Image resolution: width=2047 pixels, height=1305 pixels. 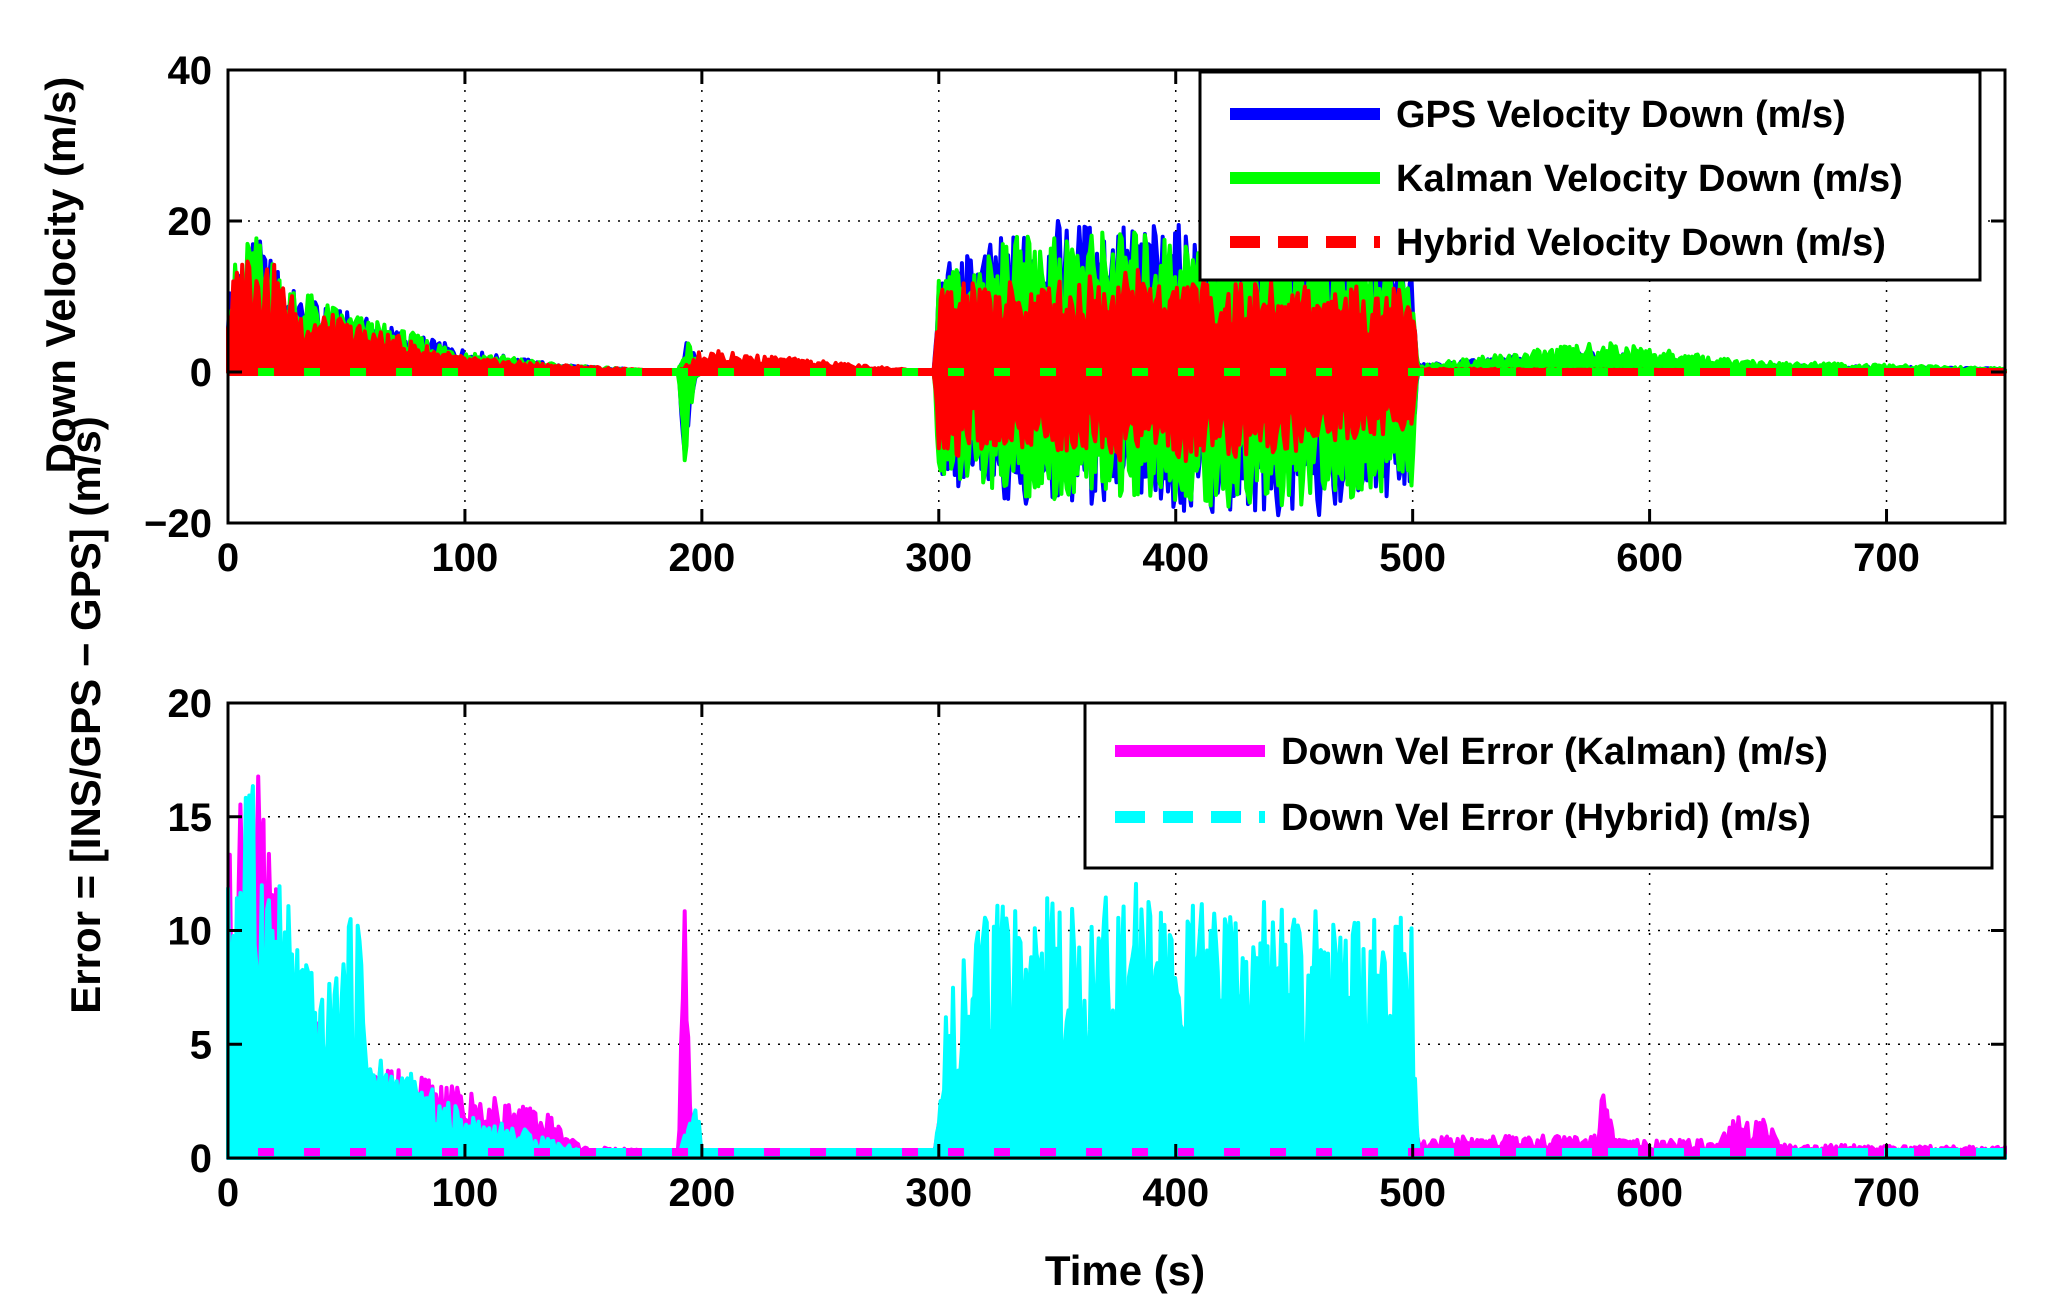 What do you see at coordinates (190, 818) in the screenshot?
I see `y-tick-label-3: 15` at bounding box center [190, 818].